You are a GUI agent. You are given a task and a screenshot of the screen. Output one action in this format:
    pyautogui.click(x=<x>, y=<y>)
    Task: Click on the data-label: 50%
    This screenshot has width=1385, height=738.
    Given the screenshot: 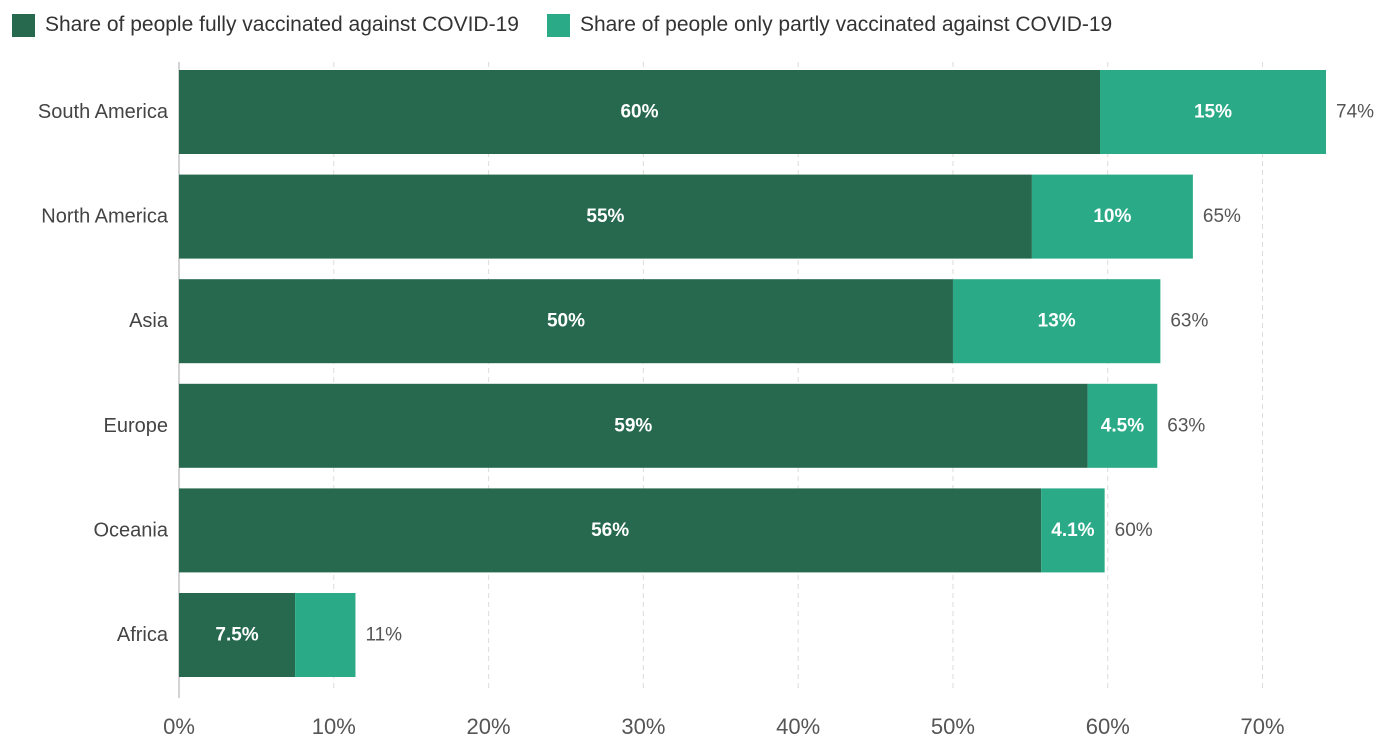 What is the action you would take?
    pyautogui.click(x=566, y=321)
    